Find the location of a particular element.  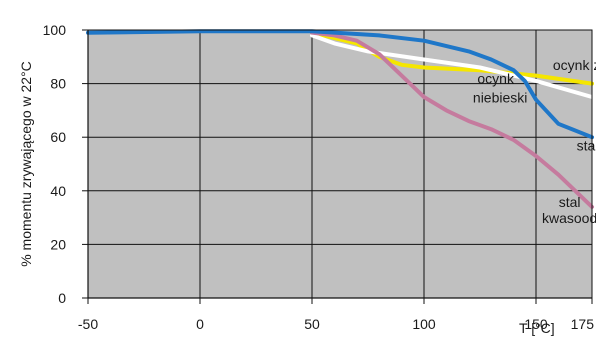

series-annotation-6: kwasoodporna is located at coordinates (569, 218).